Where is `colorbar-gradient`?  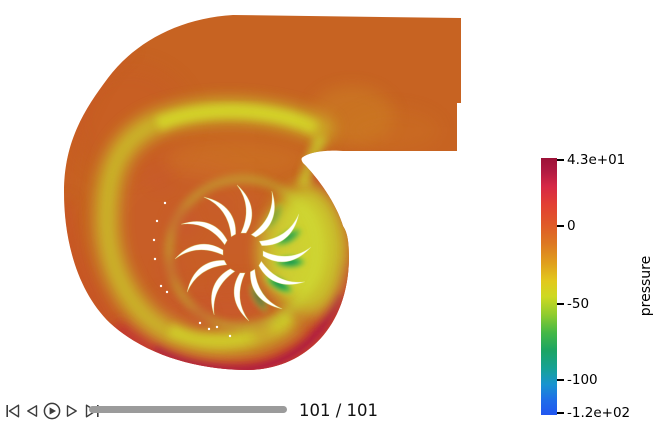
colorbar-gradient is located at coordinates (549, 286).